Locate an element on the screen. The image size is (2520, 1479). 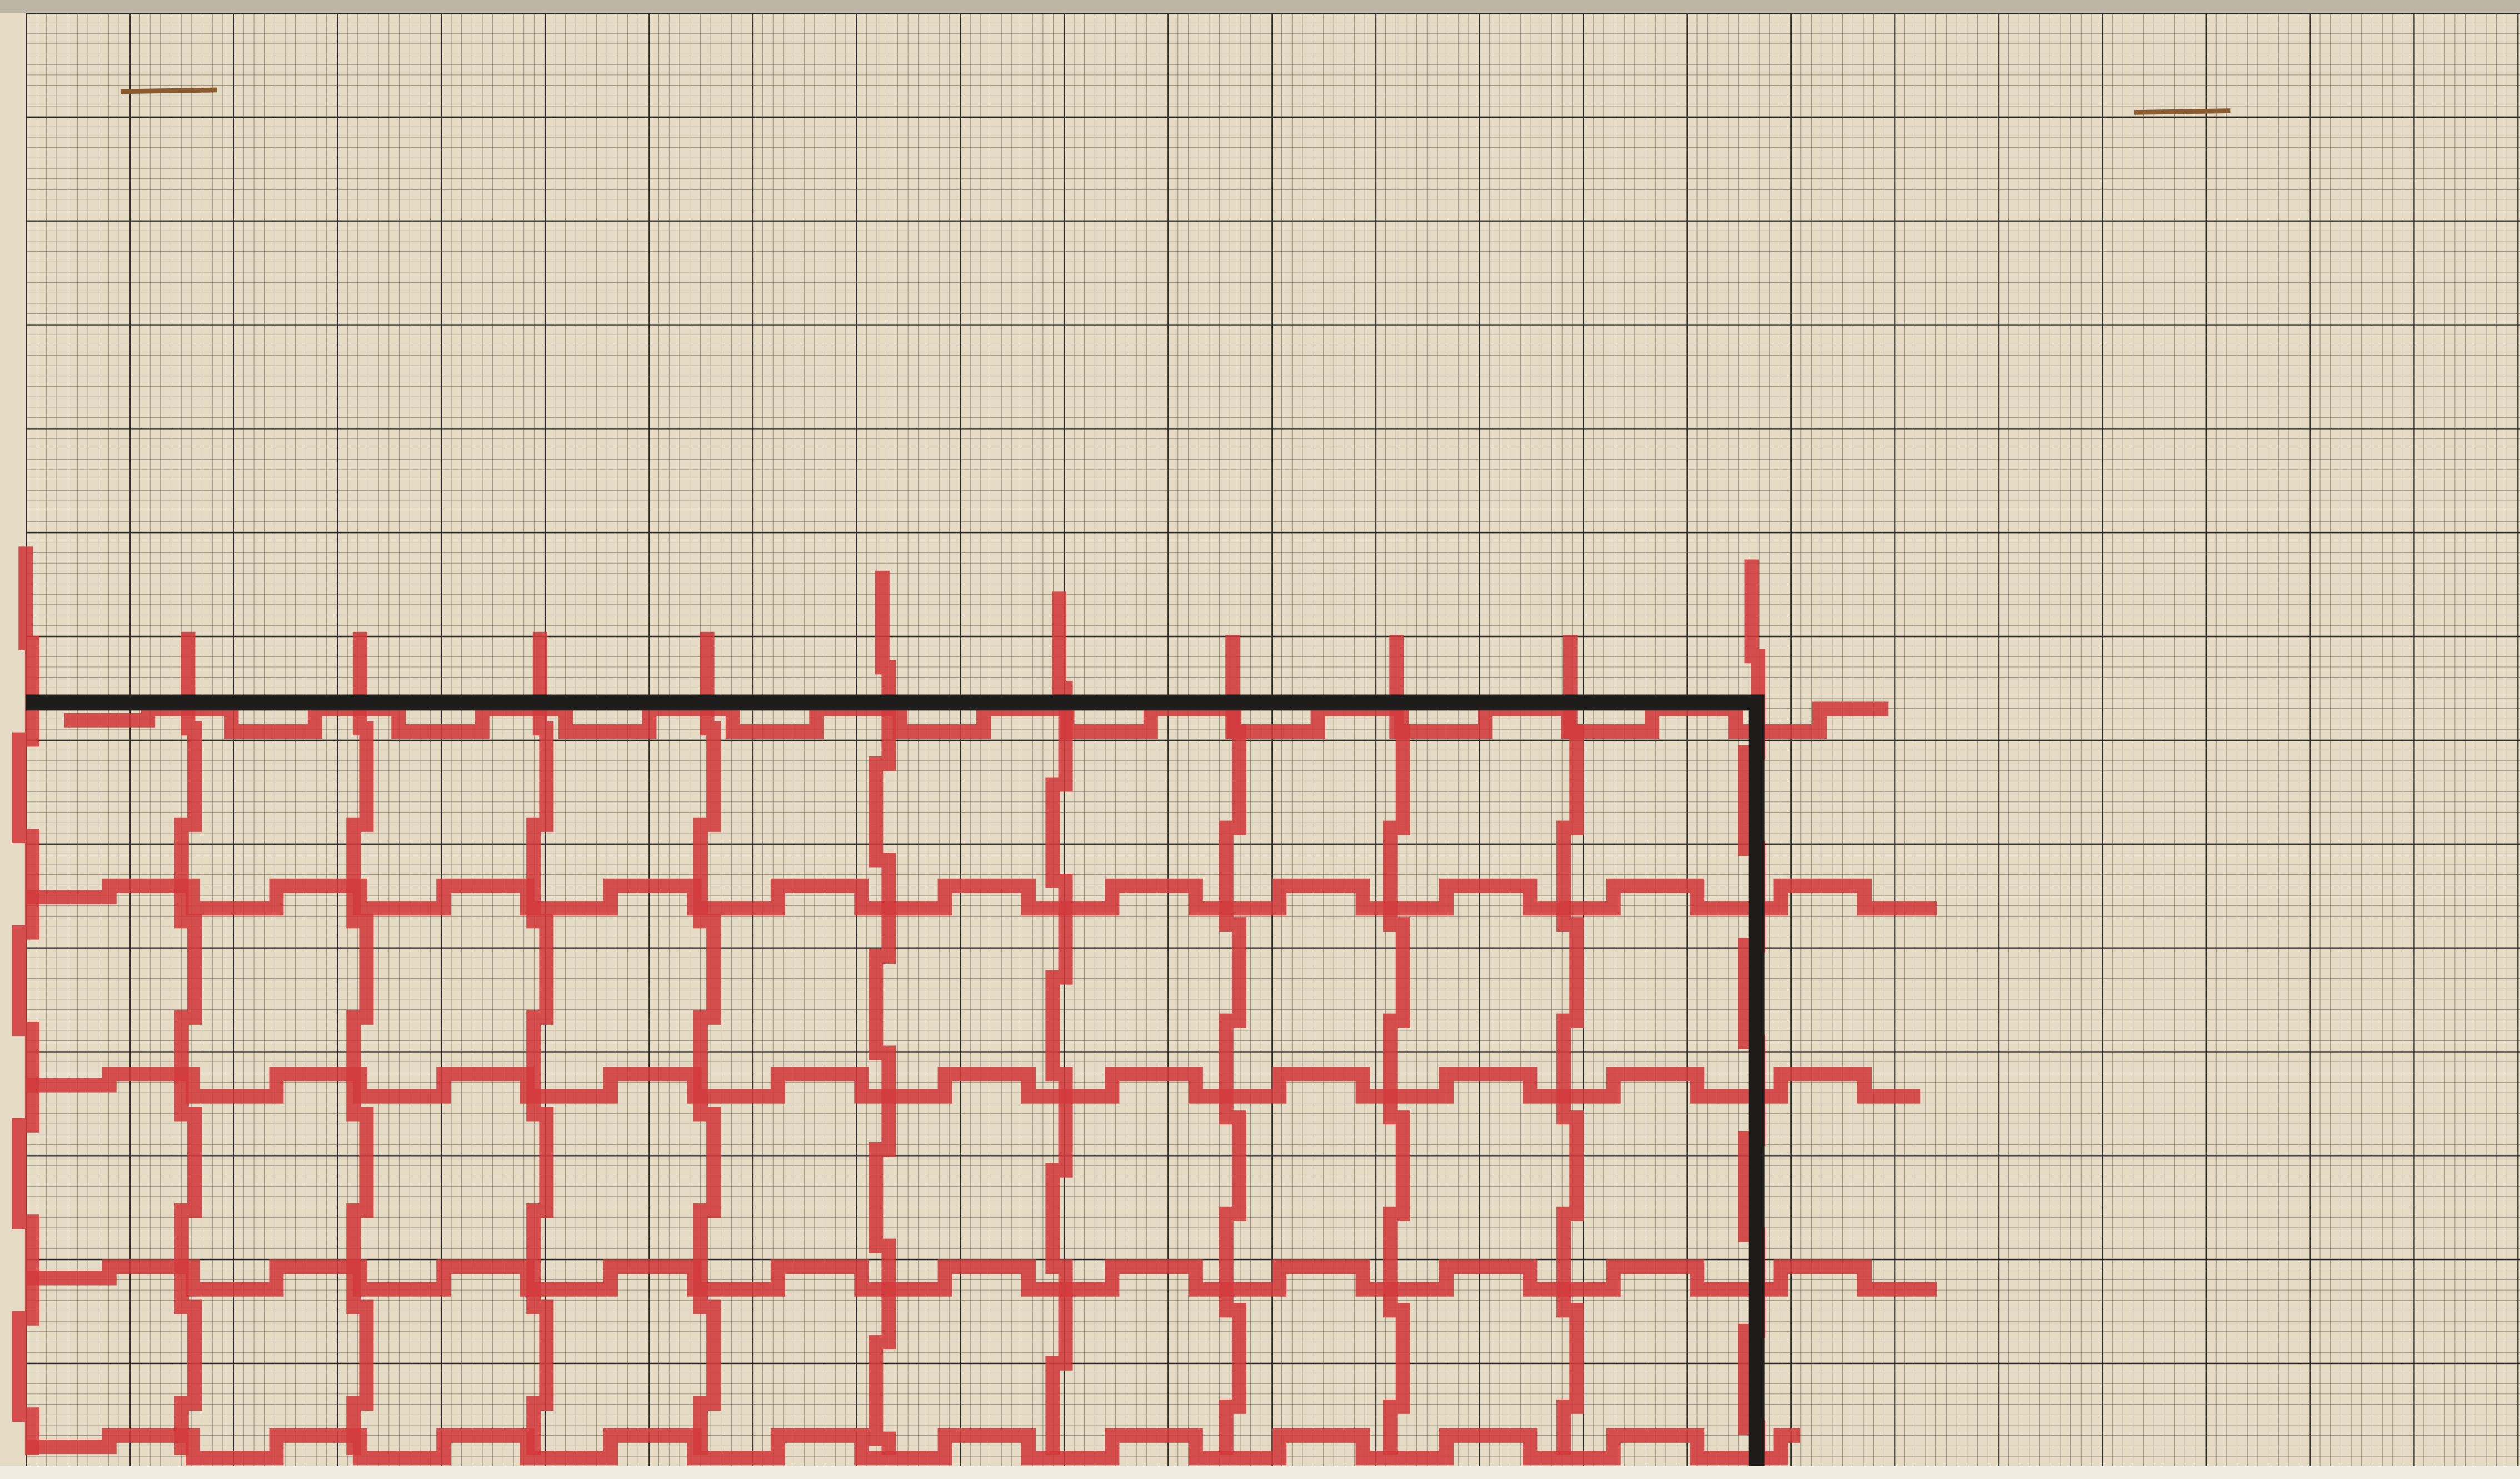
bottom-margin is located at coordinates (1260, 1472).